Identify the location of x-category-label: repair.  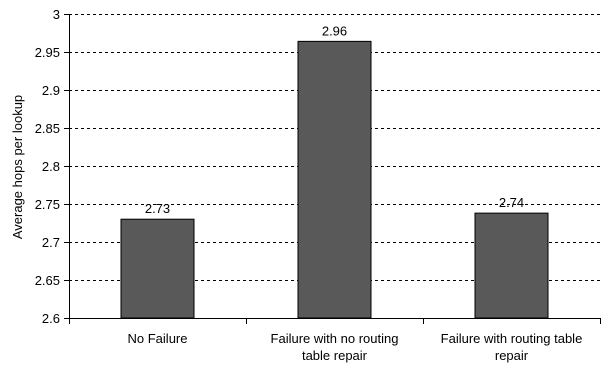
(512, 355).